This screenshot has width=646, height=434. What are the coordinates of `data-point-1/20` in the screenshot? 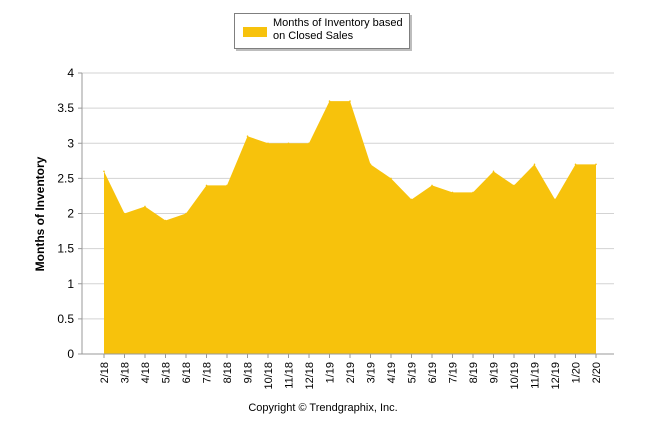 It's located at (575, 164).